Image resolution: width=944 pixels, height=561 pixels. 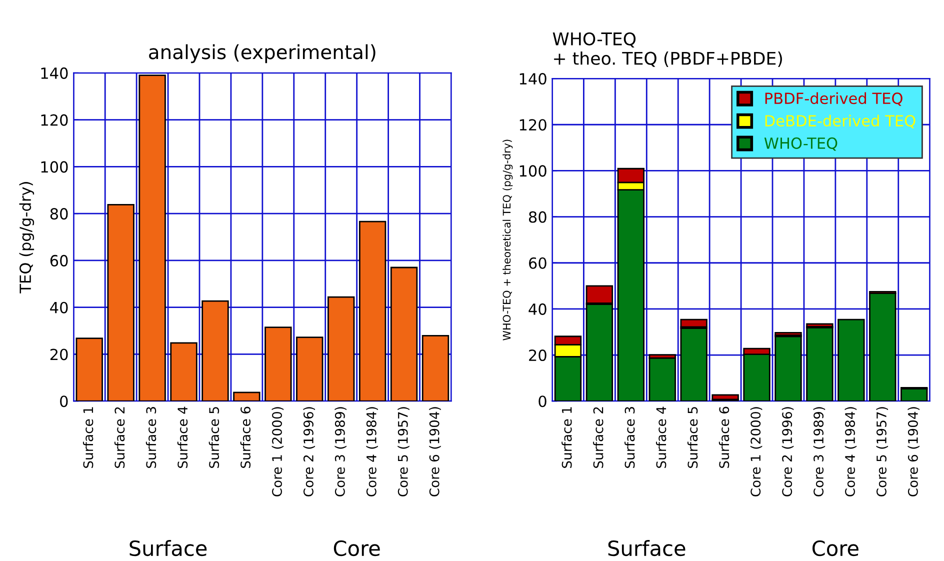 I want to click on chart-title: WHO-TEQ + theo. TEQ (PBDF+PBDE), so click(x=667, y=49).